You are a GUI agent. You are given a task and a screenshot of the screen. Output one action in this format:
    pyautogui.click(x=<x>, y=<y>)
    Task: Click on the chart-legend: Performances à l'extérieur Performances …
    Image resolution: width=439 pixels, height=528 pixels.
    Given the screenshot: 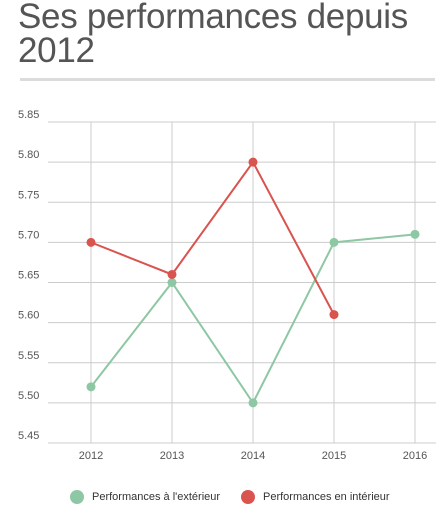 What is the action you would take?
    pyautogui.click(x=219, y=500)
    